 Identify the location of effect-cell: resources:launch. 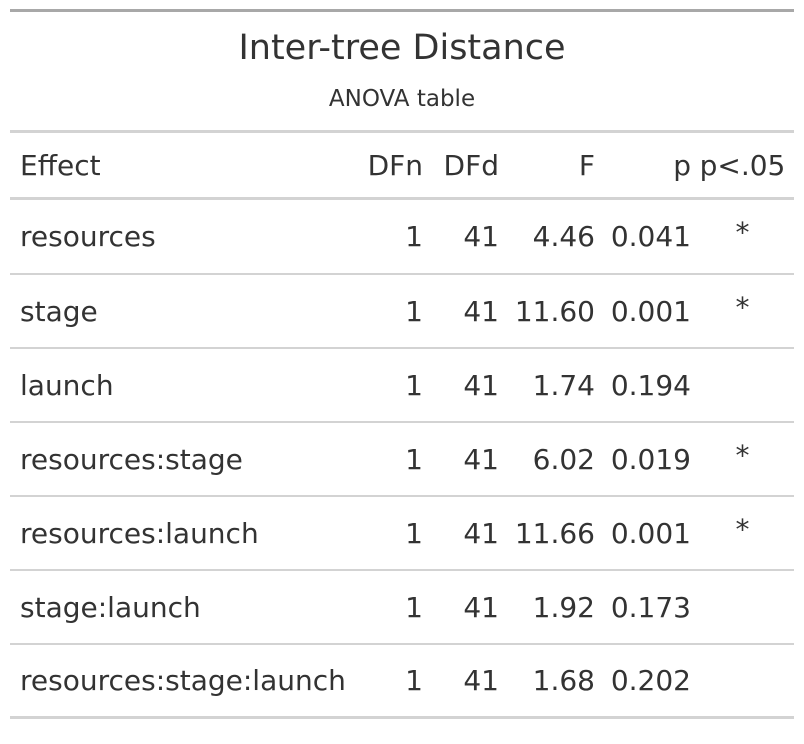
(139, 533).